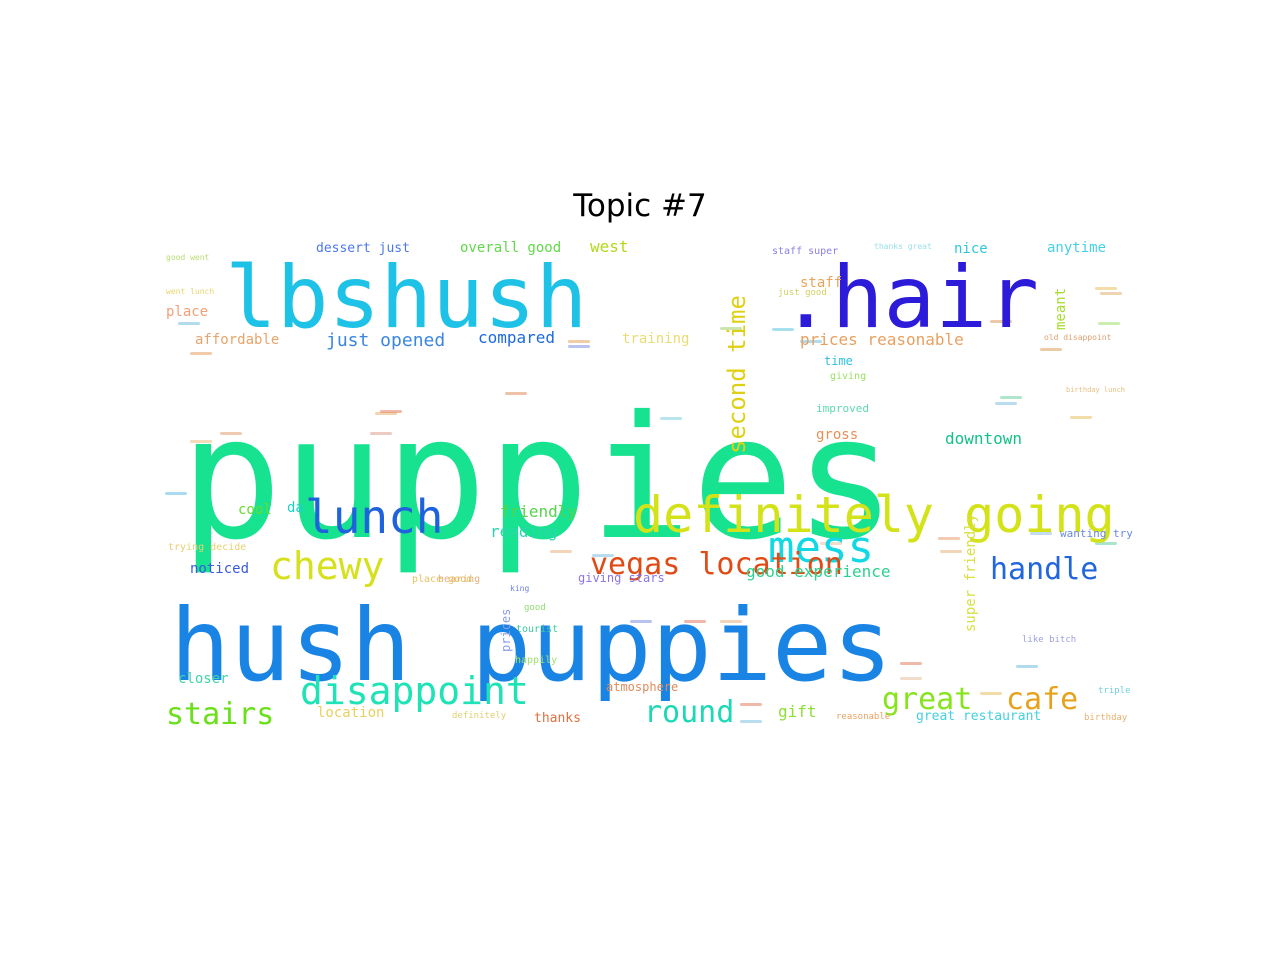 This screenshot has height=960, width=1280. What do you see at coordinates (350, 713) in the screenshot?
I see `word-cloud-word: location` at bounding box center [350, 713].